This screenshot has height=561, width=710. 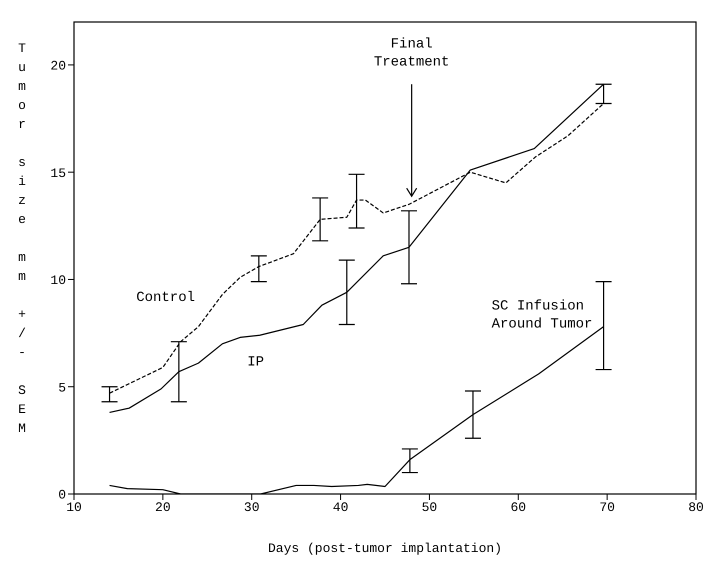 What do you see at coordinates (58, 280) in the screenshot?
I see `y-tick-label: 10` at bounding box center [58, 280].